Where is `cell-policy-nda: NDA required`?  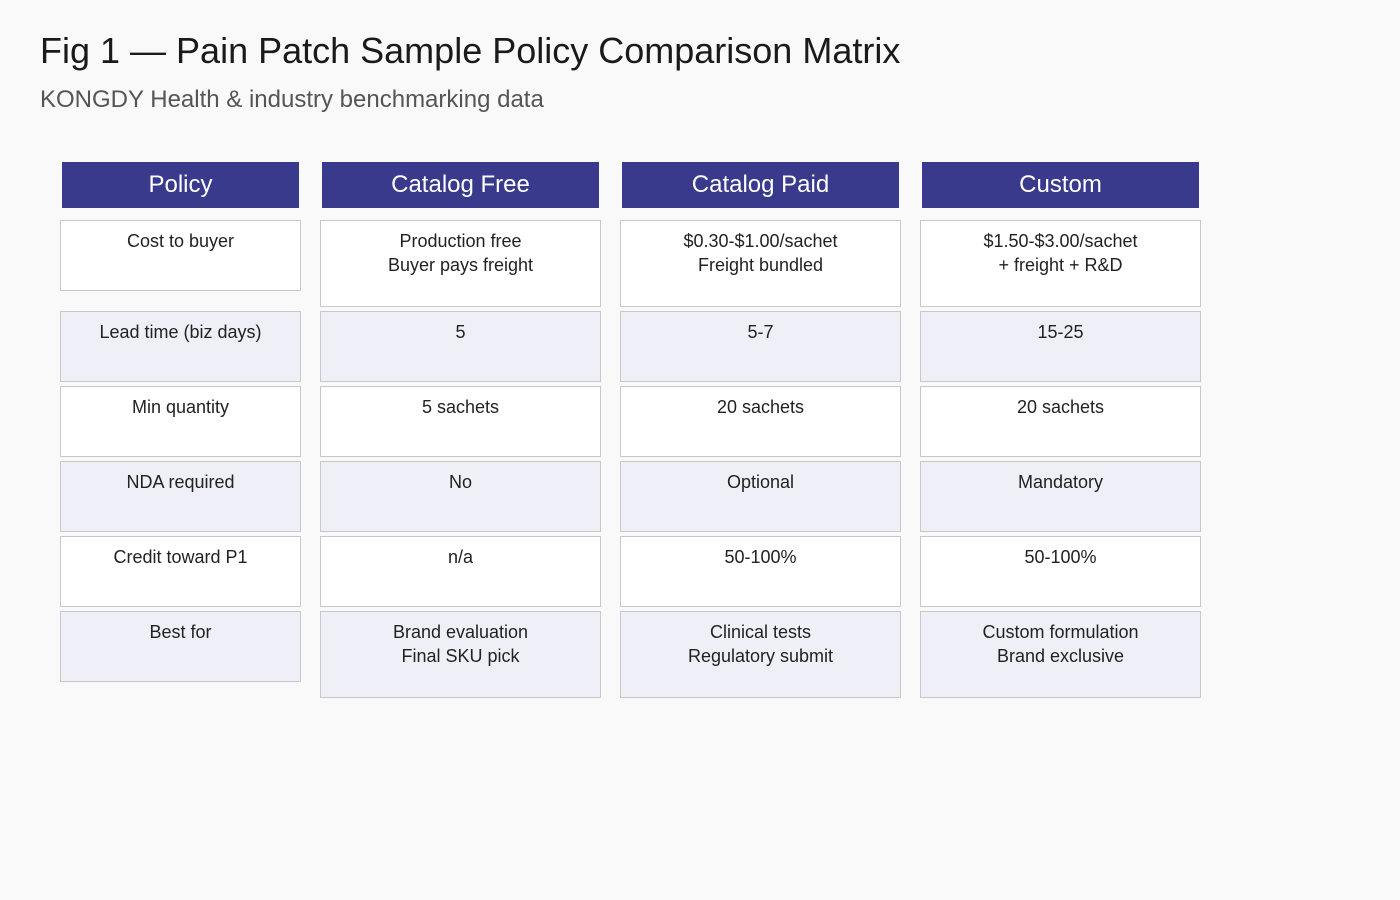
cell-policy-nda: NDA required is located at coordinates (180, 496).